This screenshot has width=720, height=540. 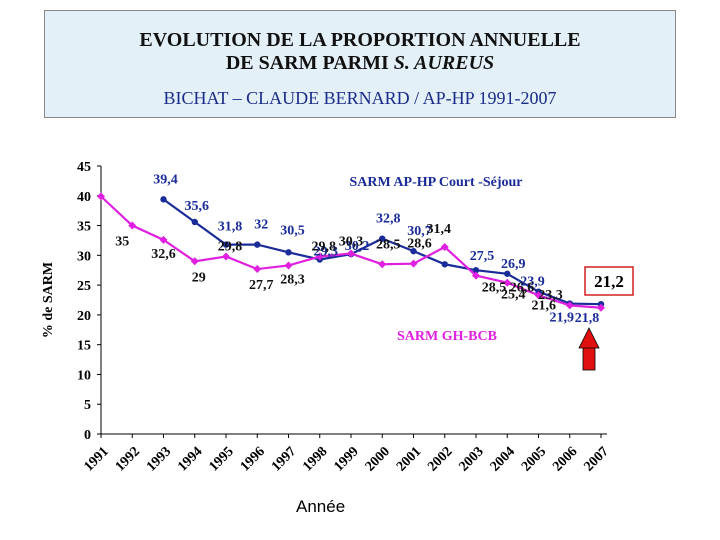 What do you see at coordinates (84, 167) in the screenshot?
I see `y-tick-label: 45` at bounding box center [84, 167].